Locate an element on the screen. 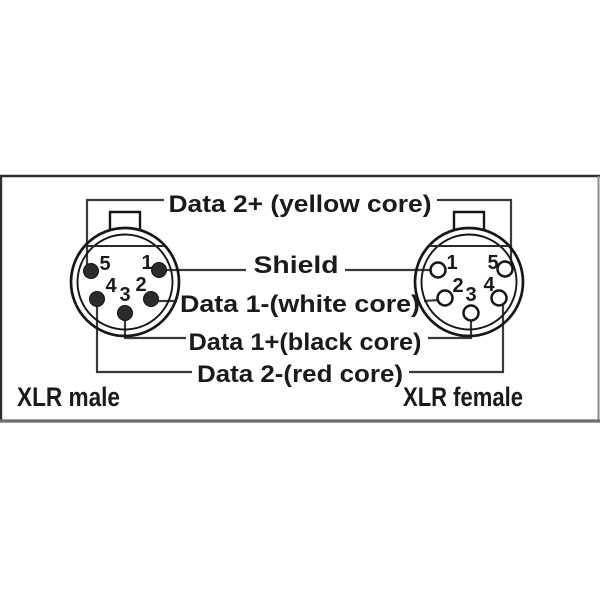 The image size is (600, 600). female-pin-1-number: 1 is located at coordinates (451, 263).